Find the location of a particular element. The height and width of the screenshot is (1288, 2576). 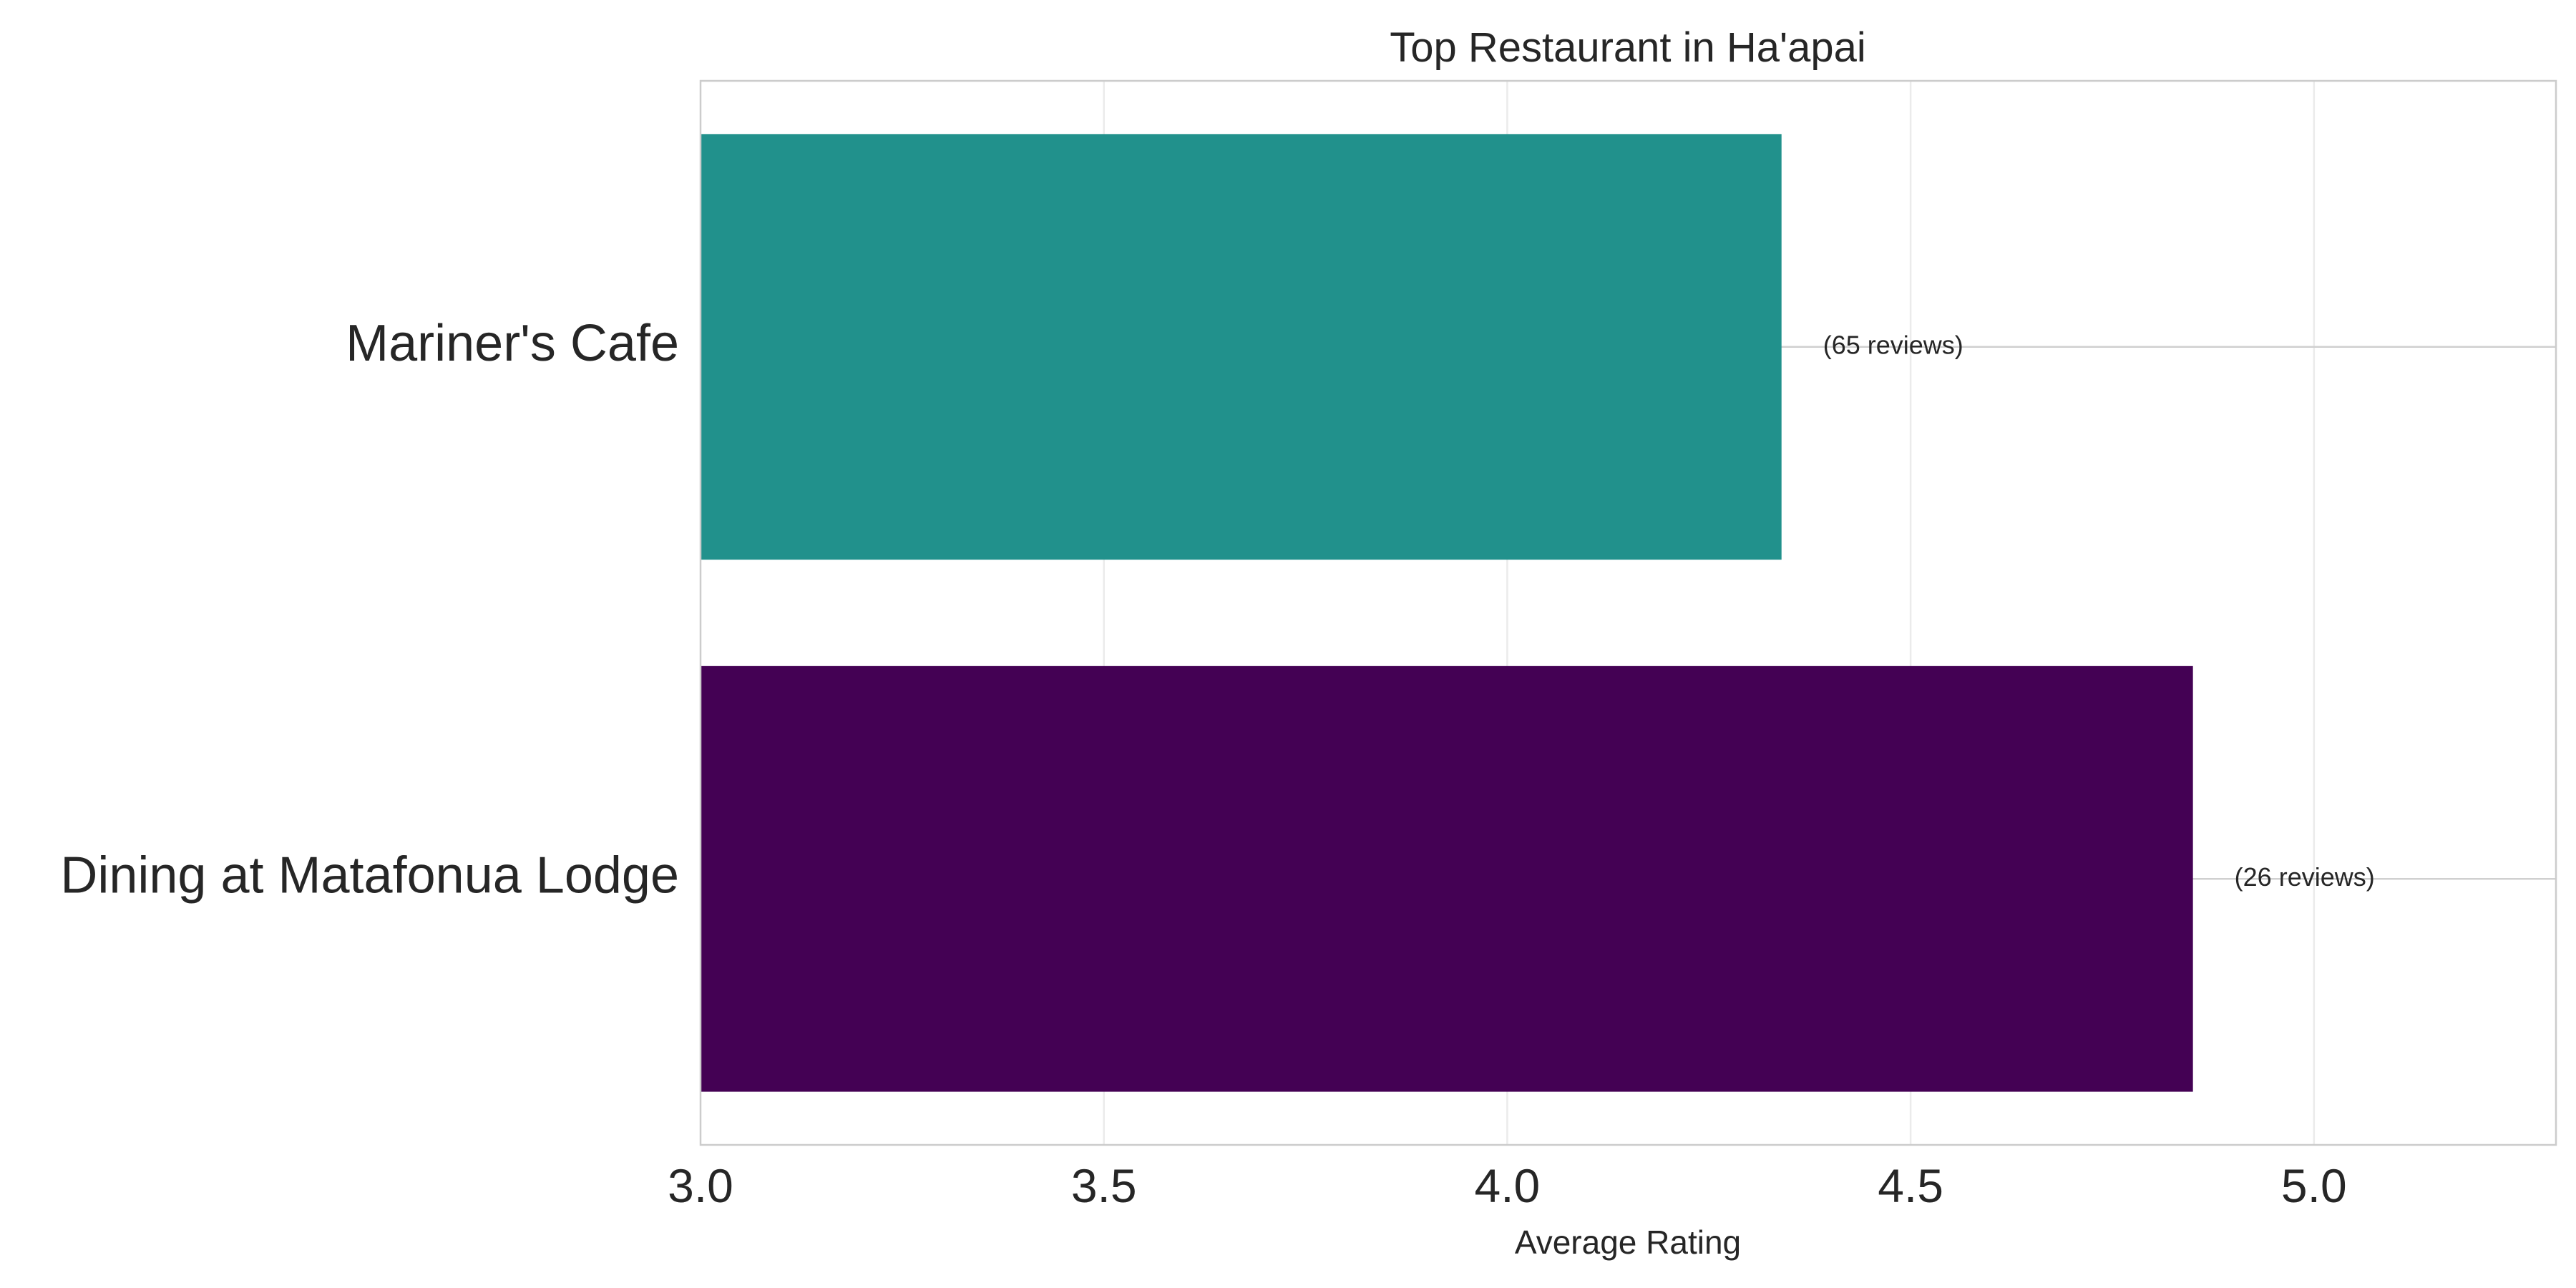

x-tick-label: 4.0 is located at coordinates (1508, 1185).